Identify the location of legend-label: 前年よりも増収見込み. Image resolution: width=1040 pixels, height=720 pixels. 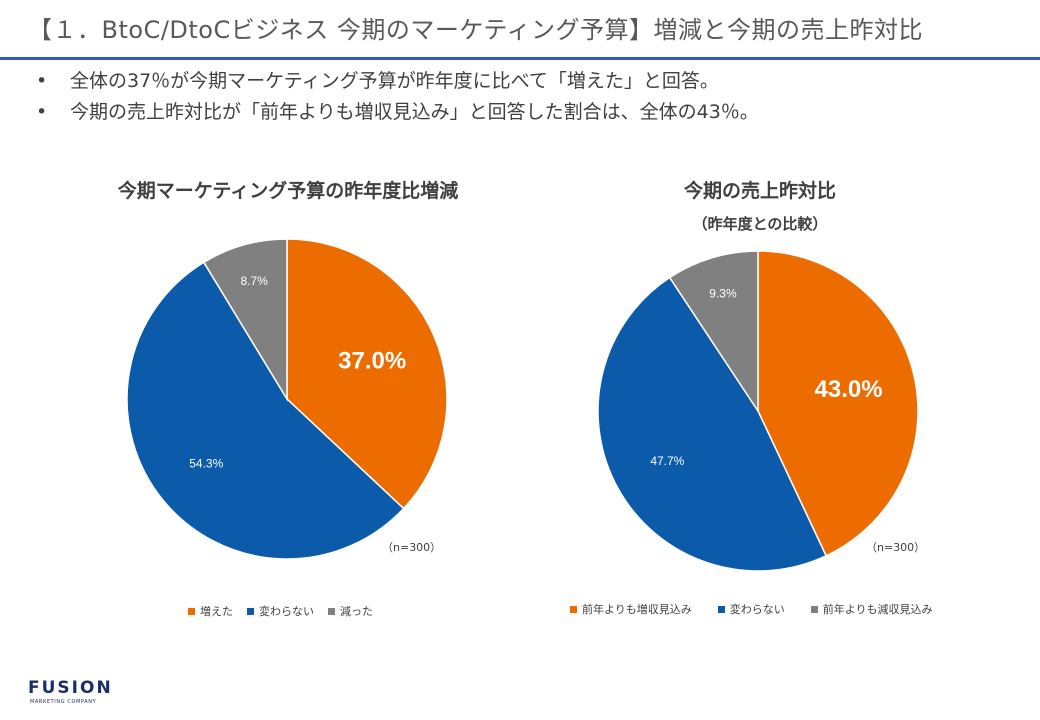
(637, 609).